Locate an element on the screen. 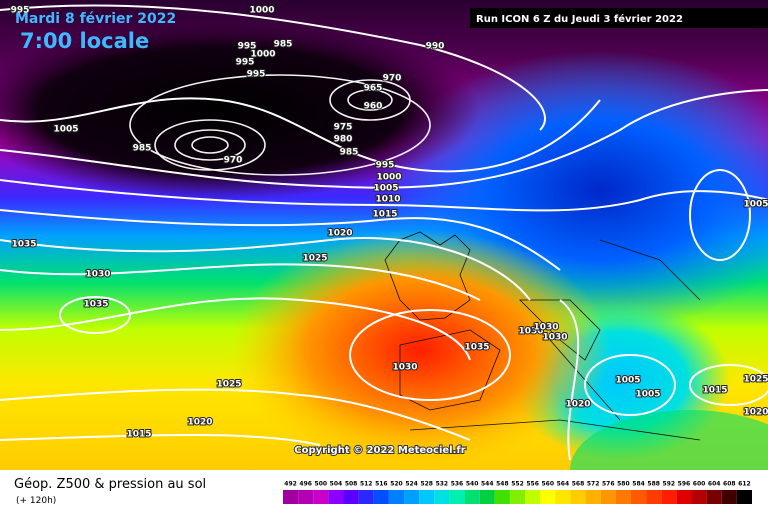 Image resolution: width=768 pixels, height=512 pixels. legend-label: 592 is located at coordinates (669, 484).